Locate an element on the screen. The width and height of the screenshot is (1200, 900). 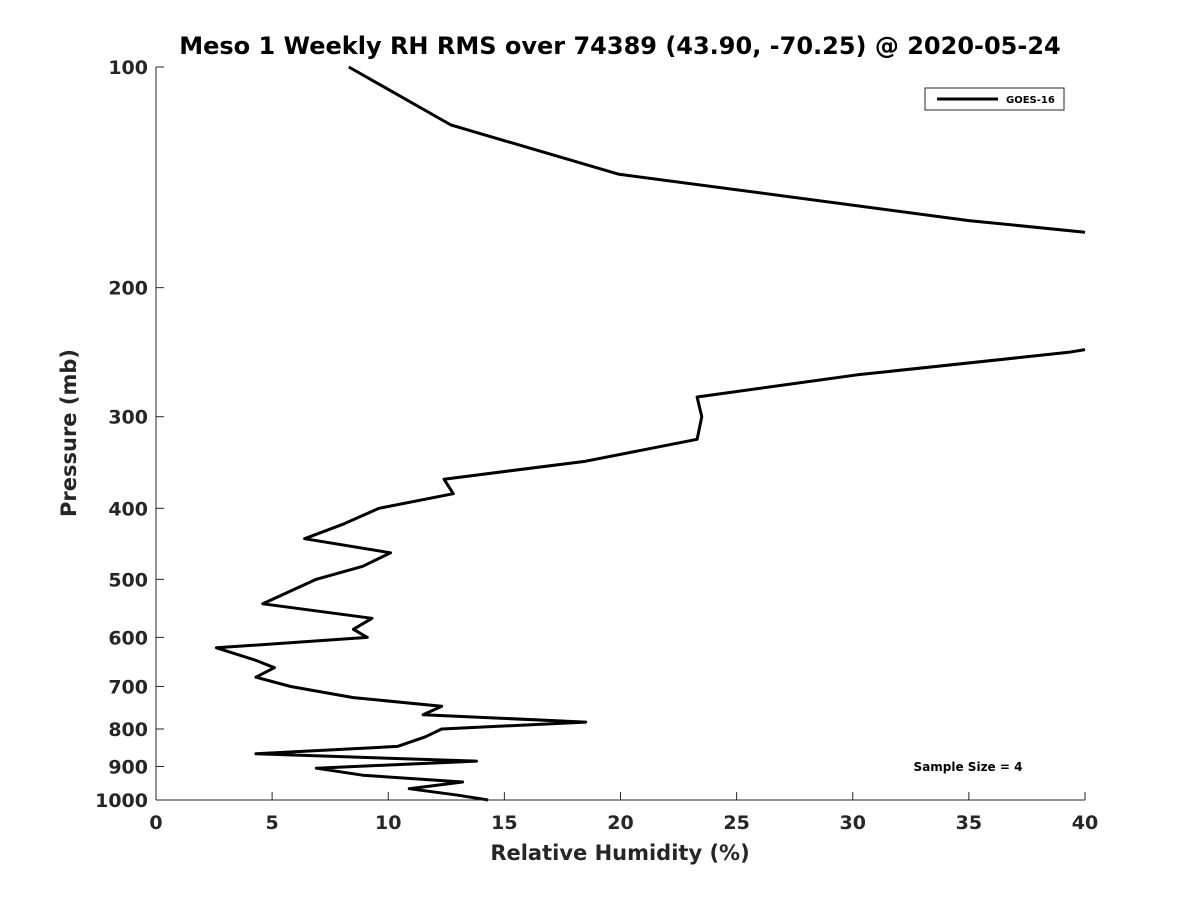
x-tick-label: 35 is located at coordinates (969, 823).